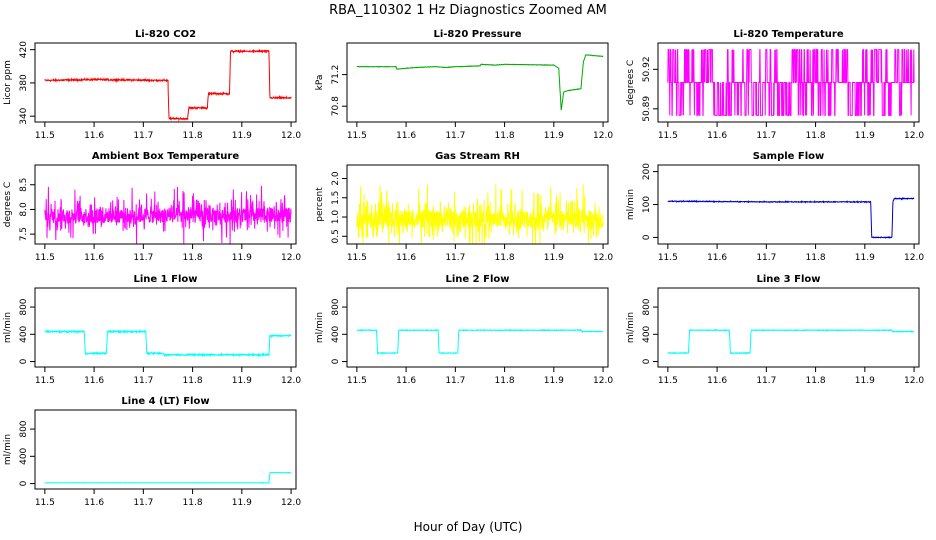 This screenshot has width=936, height=540. What do you see at coordinates (647, 204) in the screenshot?
I see `y-tick-label: 100` at bounding box center [647, 204].